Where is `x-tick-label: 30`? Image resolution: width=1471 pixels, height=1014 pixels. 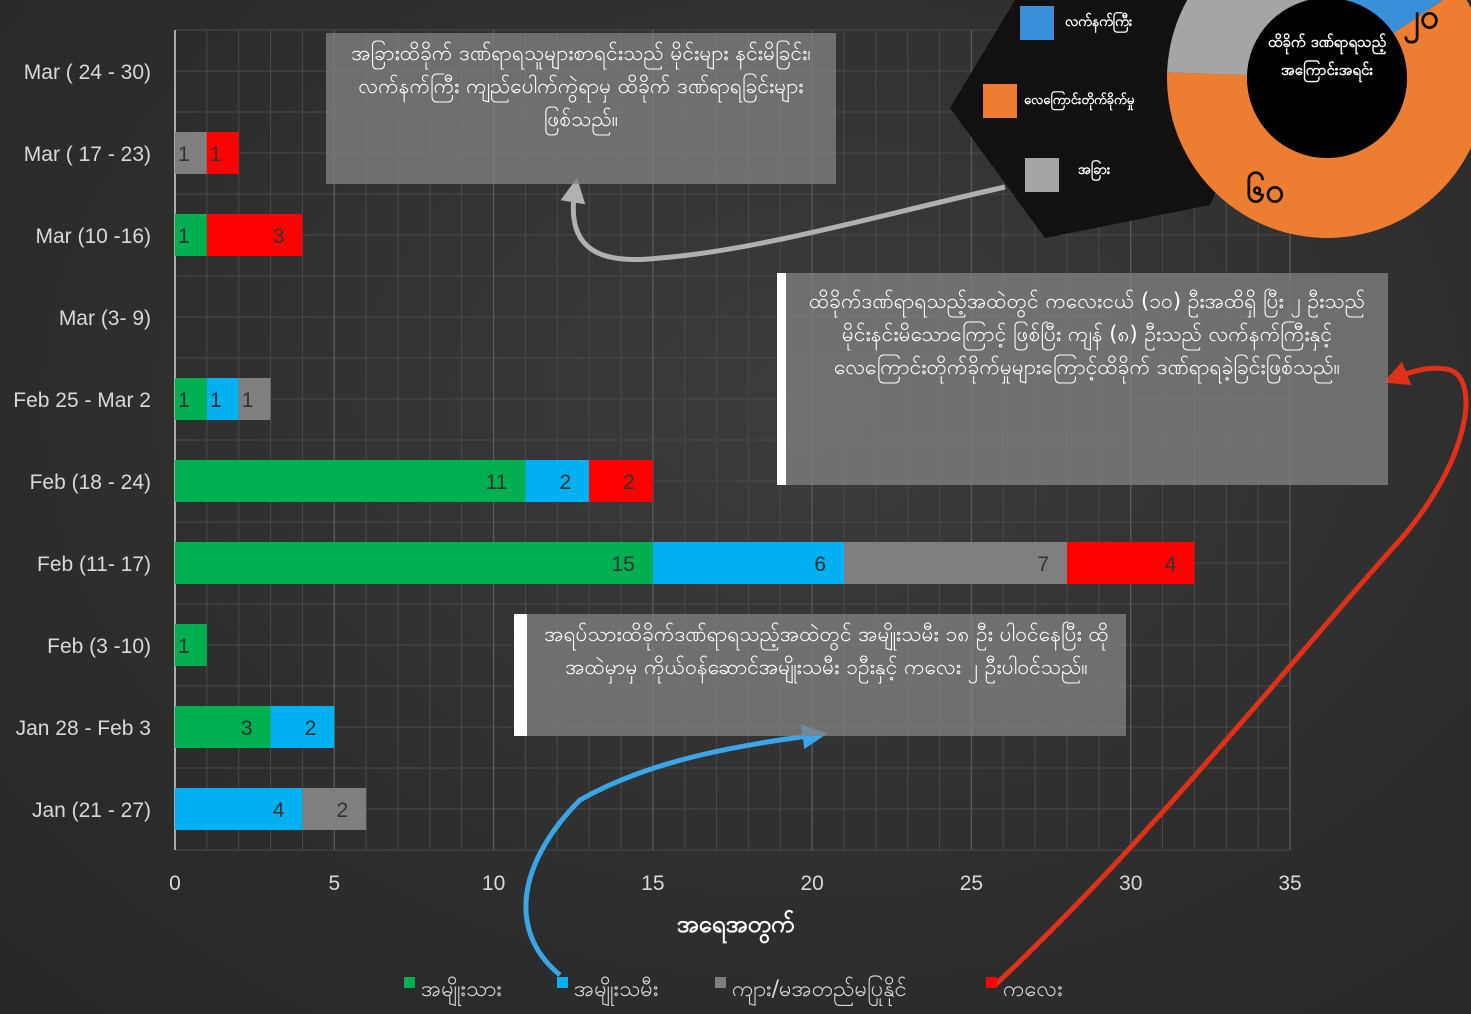 x-tick-label: 30 is located at coordinates (1130, 883).